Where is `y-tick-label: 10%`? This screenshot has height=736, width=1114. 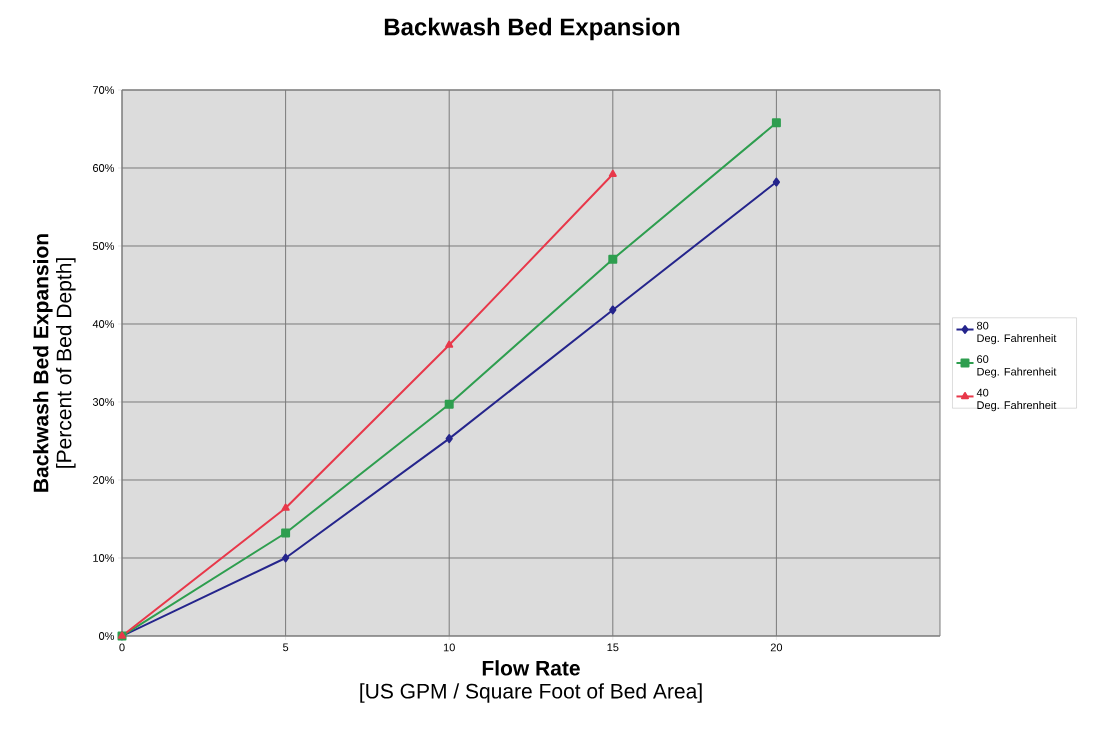
y-tick-label: 10% is located at coordinates (104, 558).